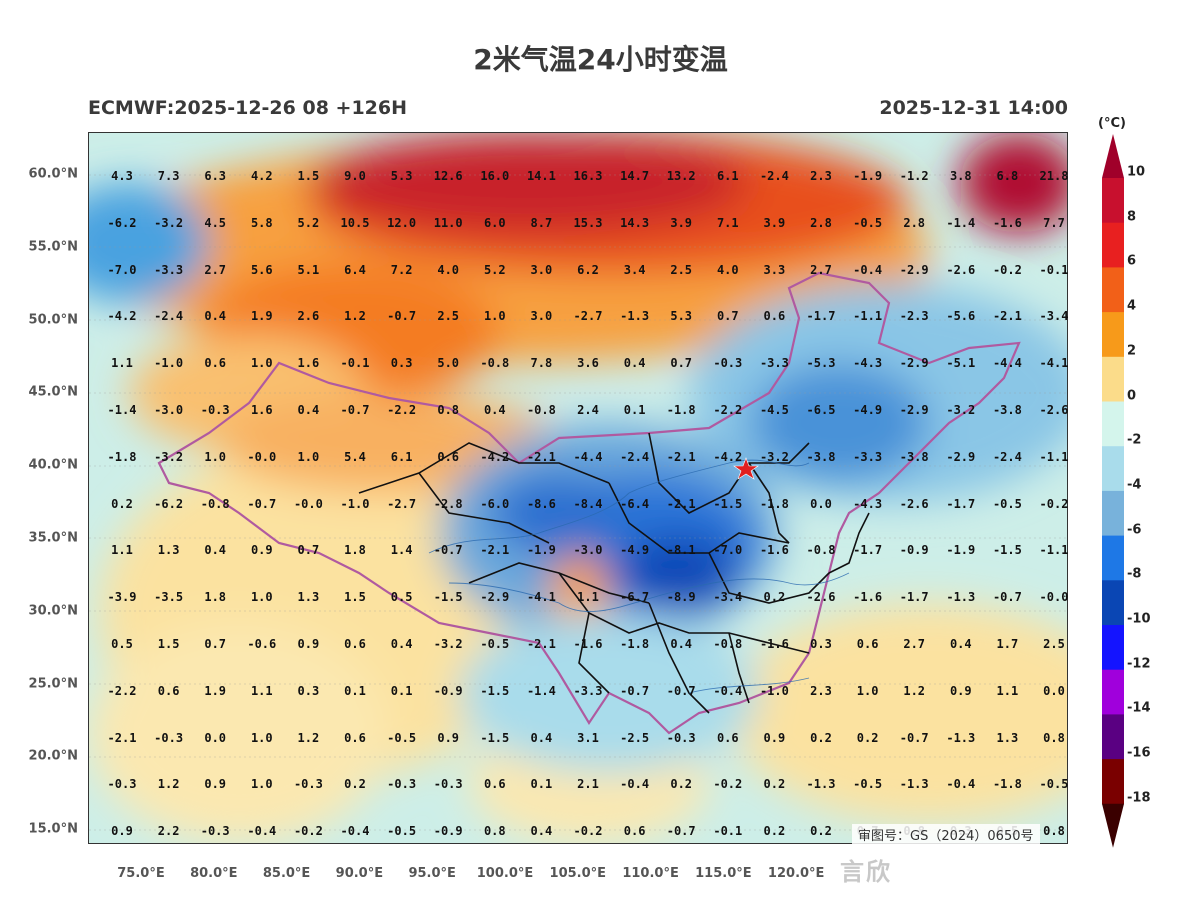 Image resolution: width=1201 pixels, height=900 pixels. Describe the element at coordinates (821, 597) in the screenshot. I see `grid-value: -2.6` at that location.